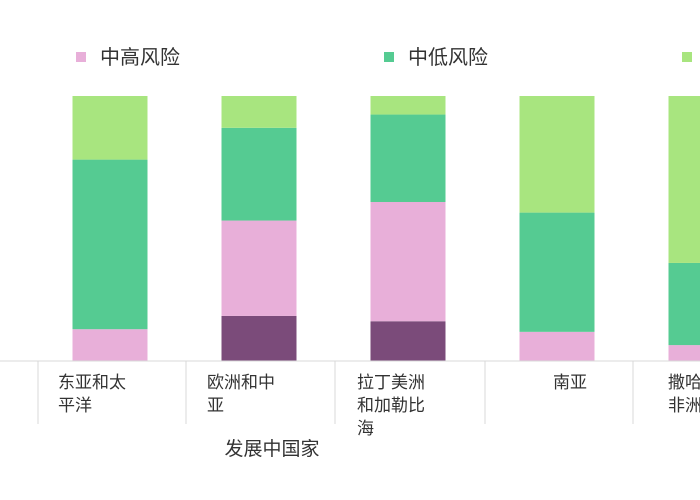 This screenshot has width=700, height=500. I want to click on x-tick-label-line: 撒哈, so click(684, 383).